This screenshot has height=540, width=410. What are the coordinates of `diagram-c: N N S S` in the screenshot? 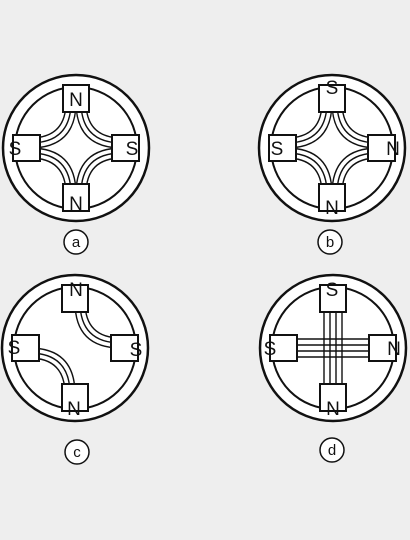 It's located at (75, 348).